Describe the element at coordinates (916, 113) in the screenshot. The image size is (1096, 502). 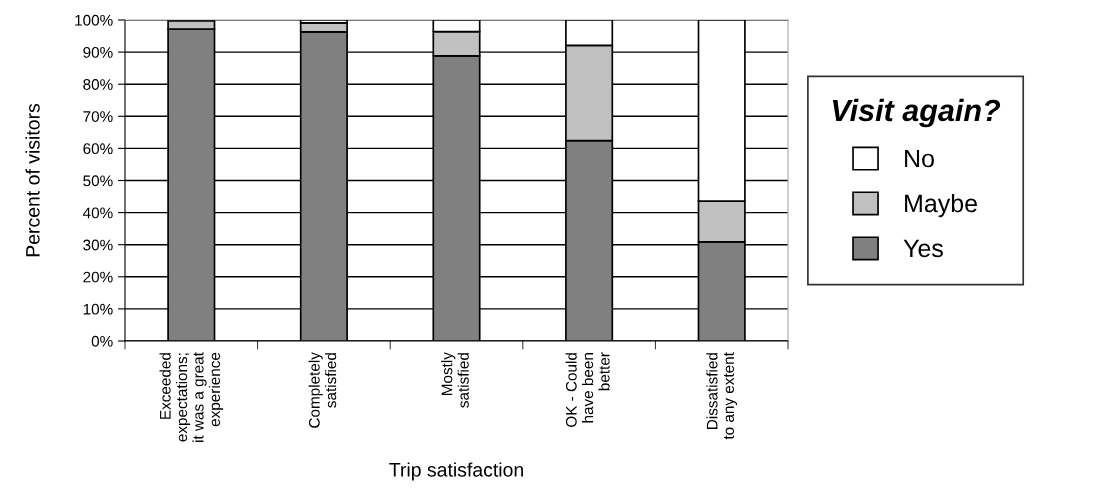
I see `legend-title: Visit again?` at that location.